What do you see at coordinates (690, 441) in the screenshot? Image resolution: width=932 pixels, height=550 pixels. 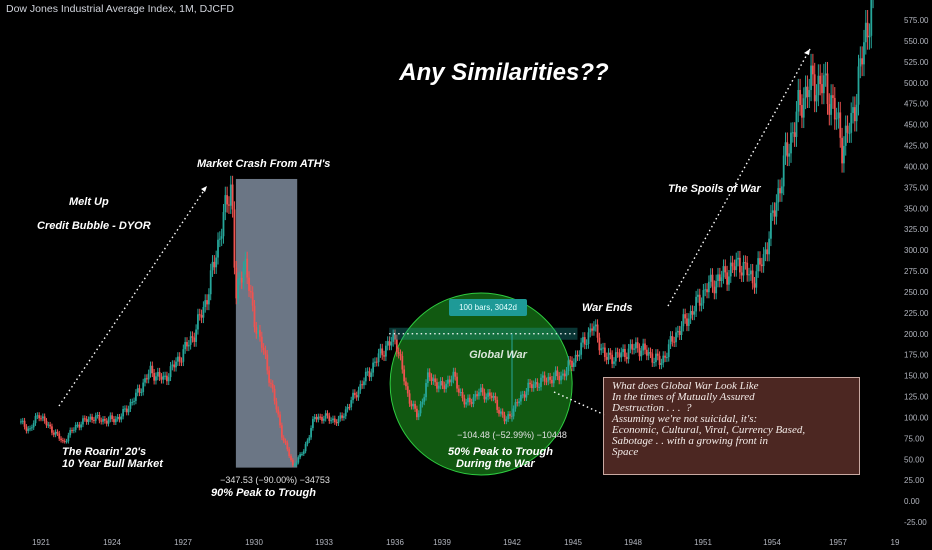 I see `info-line-7: Sabotage . . with a growing front in` at bounding box center [690, 441].